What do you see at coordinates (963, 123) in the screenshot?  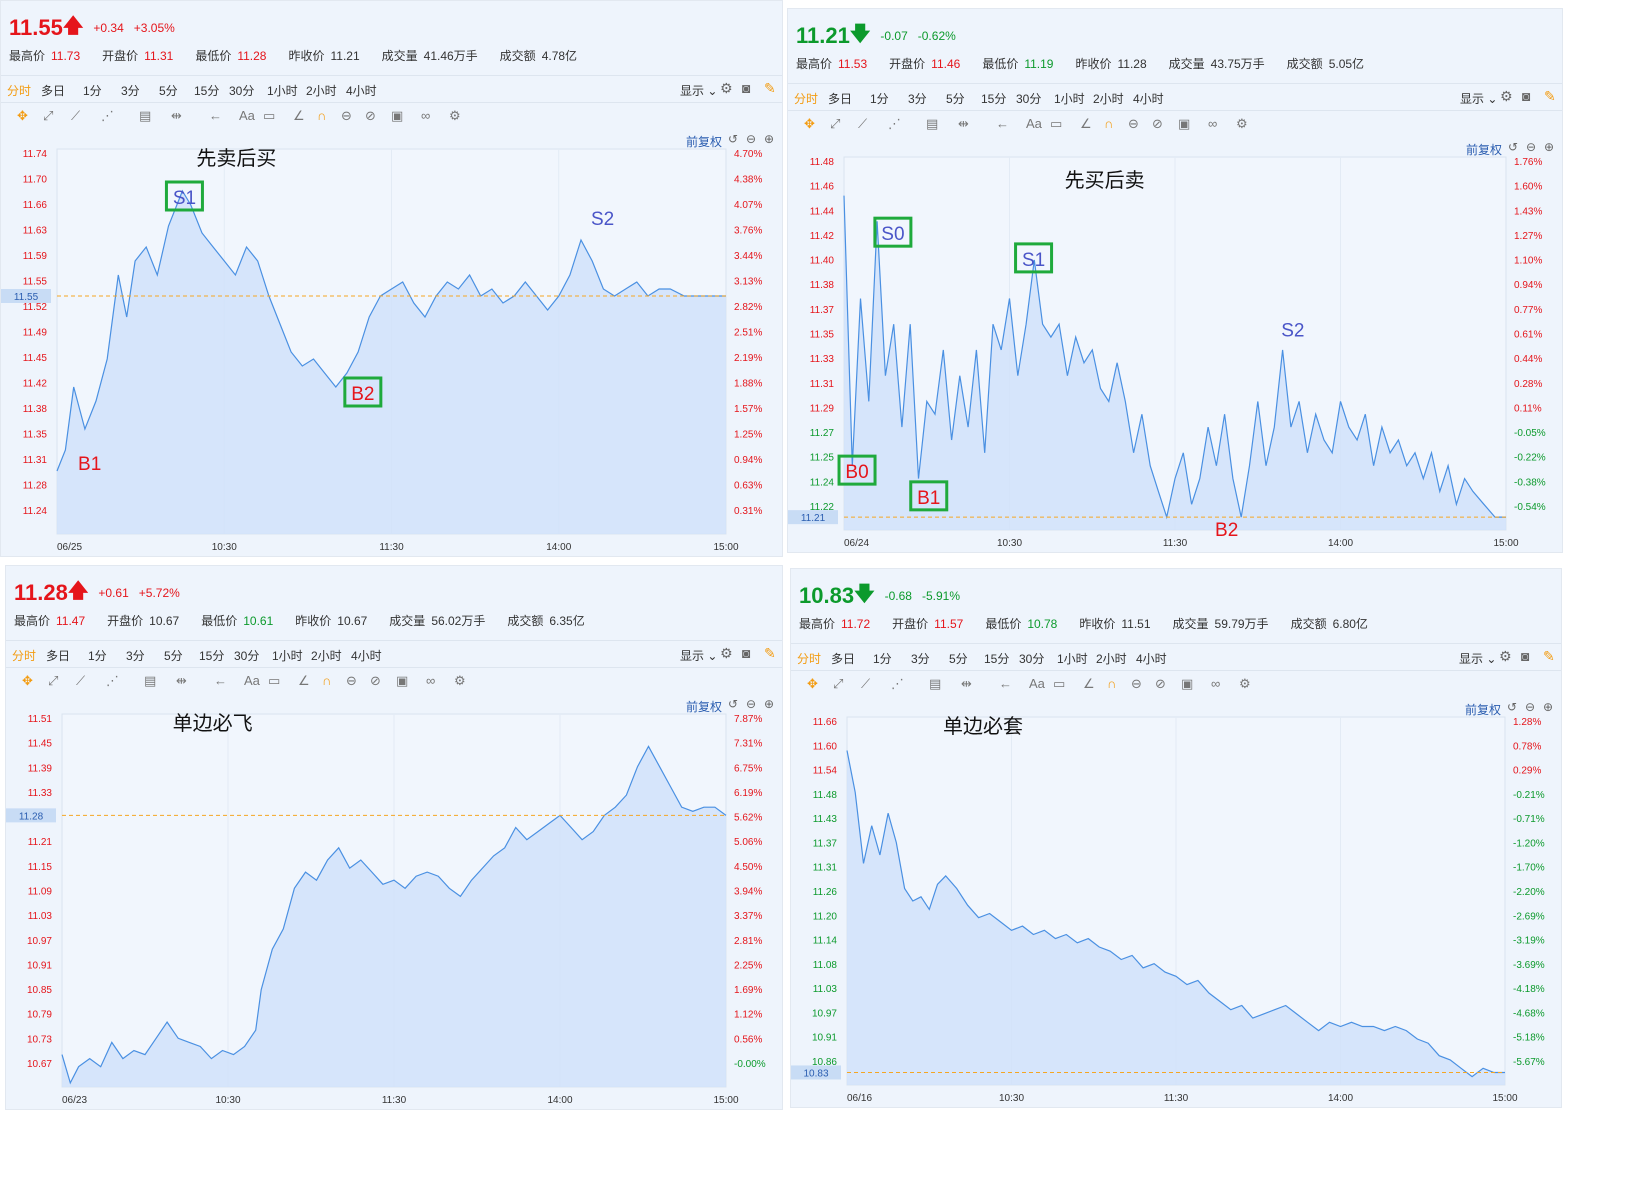 I see `measure-icon: ⇹` at bounding box center [963, 123].